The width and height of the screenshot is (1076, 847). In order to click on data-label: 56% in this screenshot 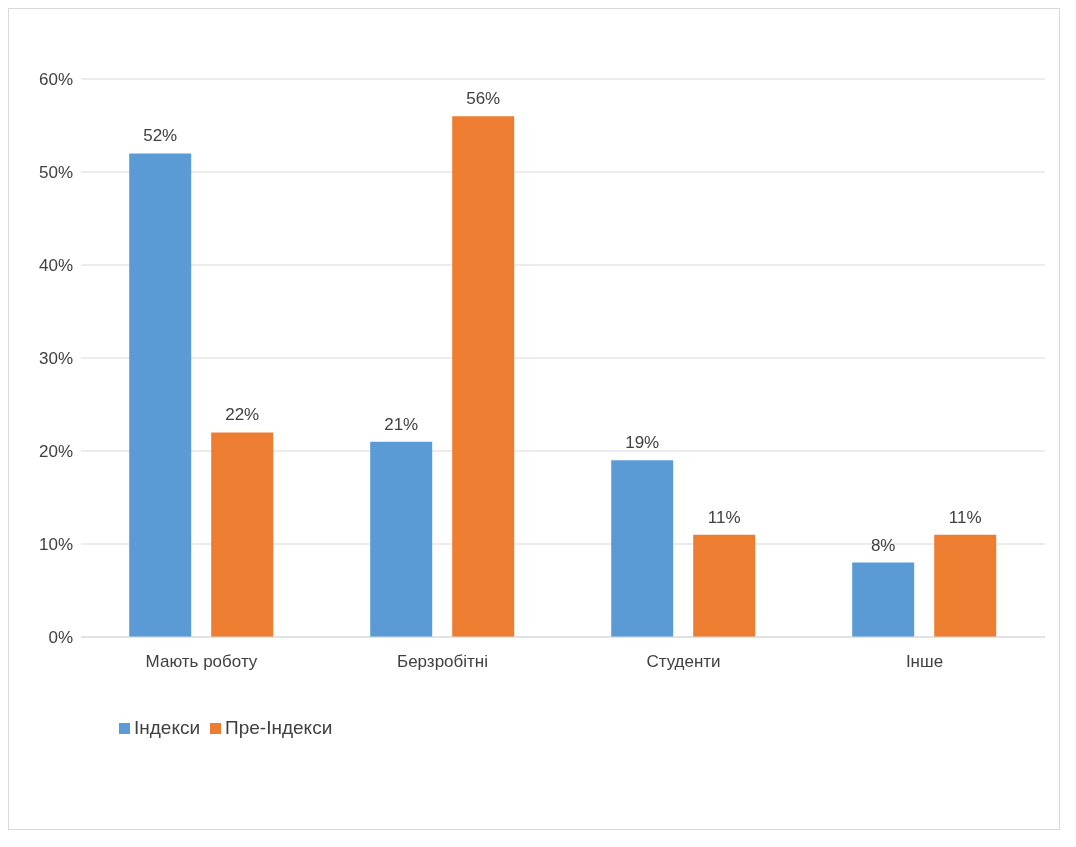, I will do `click(483, 99)`.